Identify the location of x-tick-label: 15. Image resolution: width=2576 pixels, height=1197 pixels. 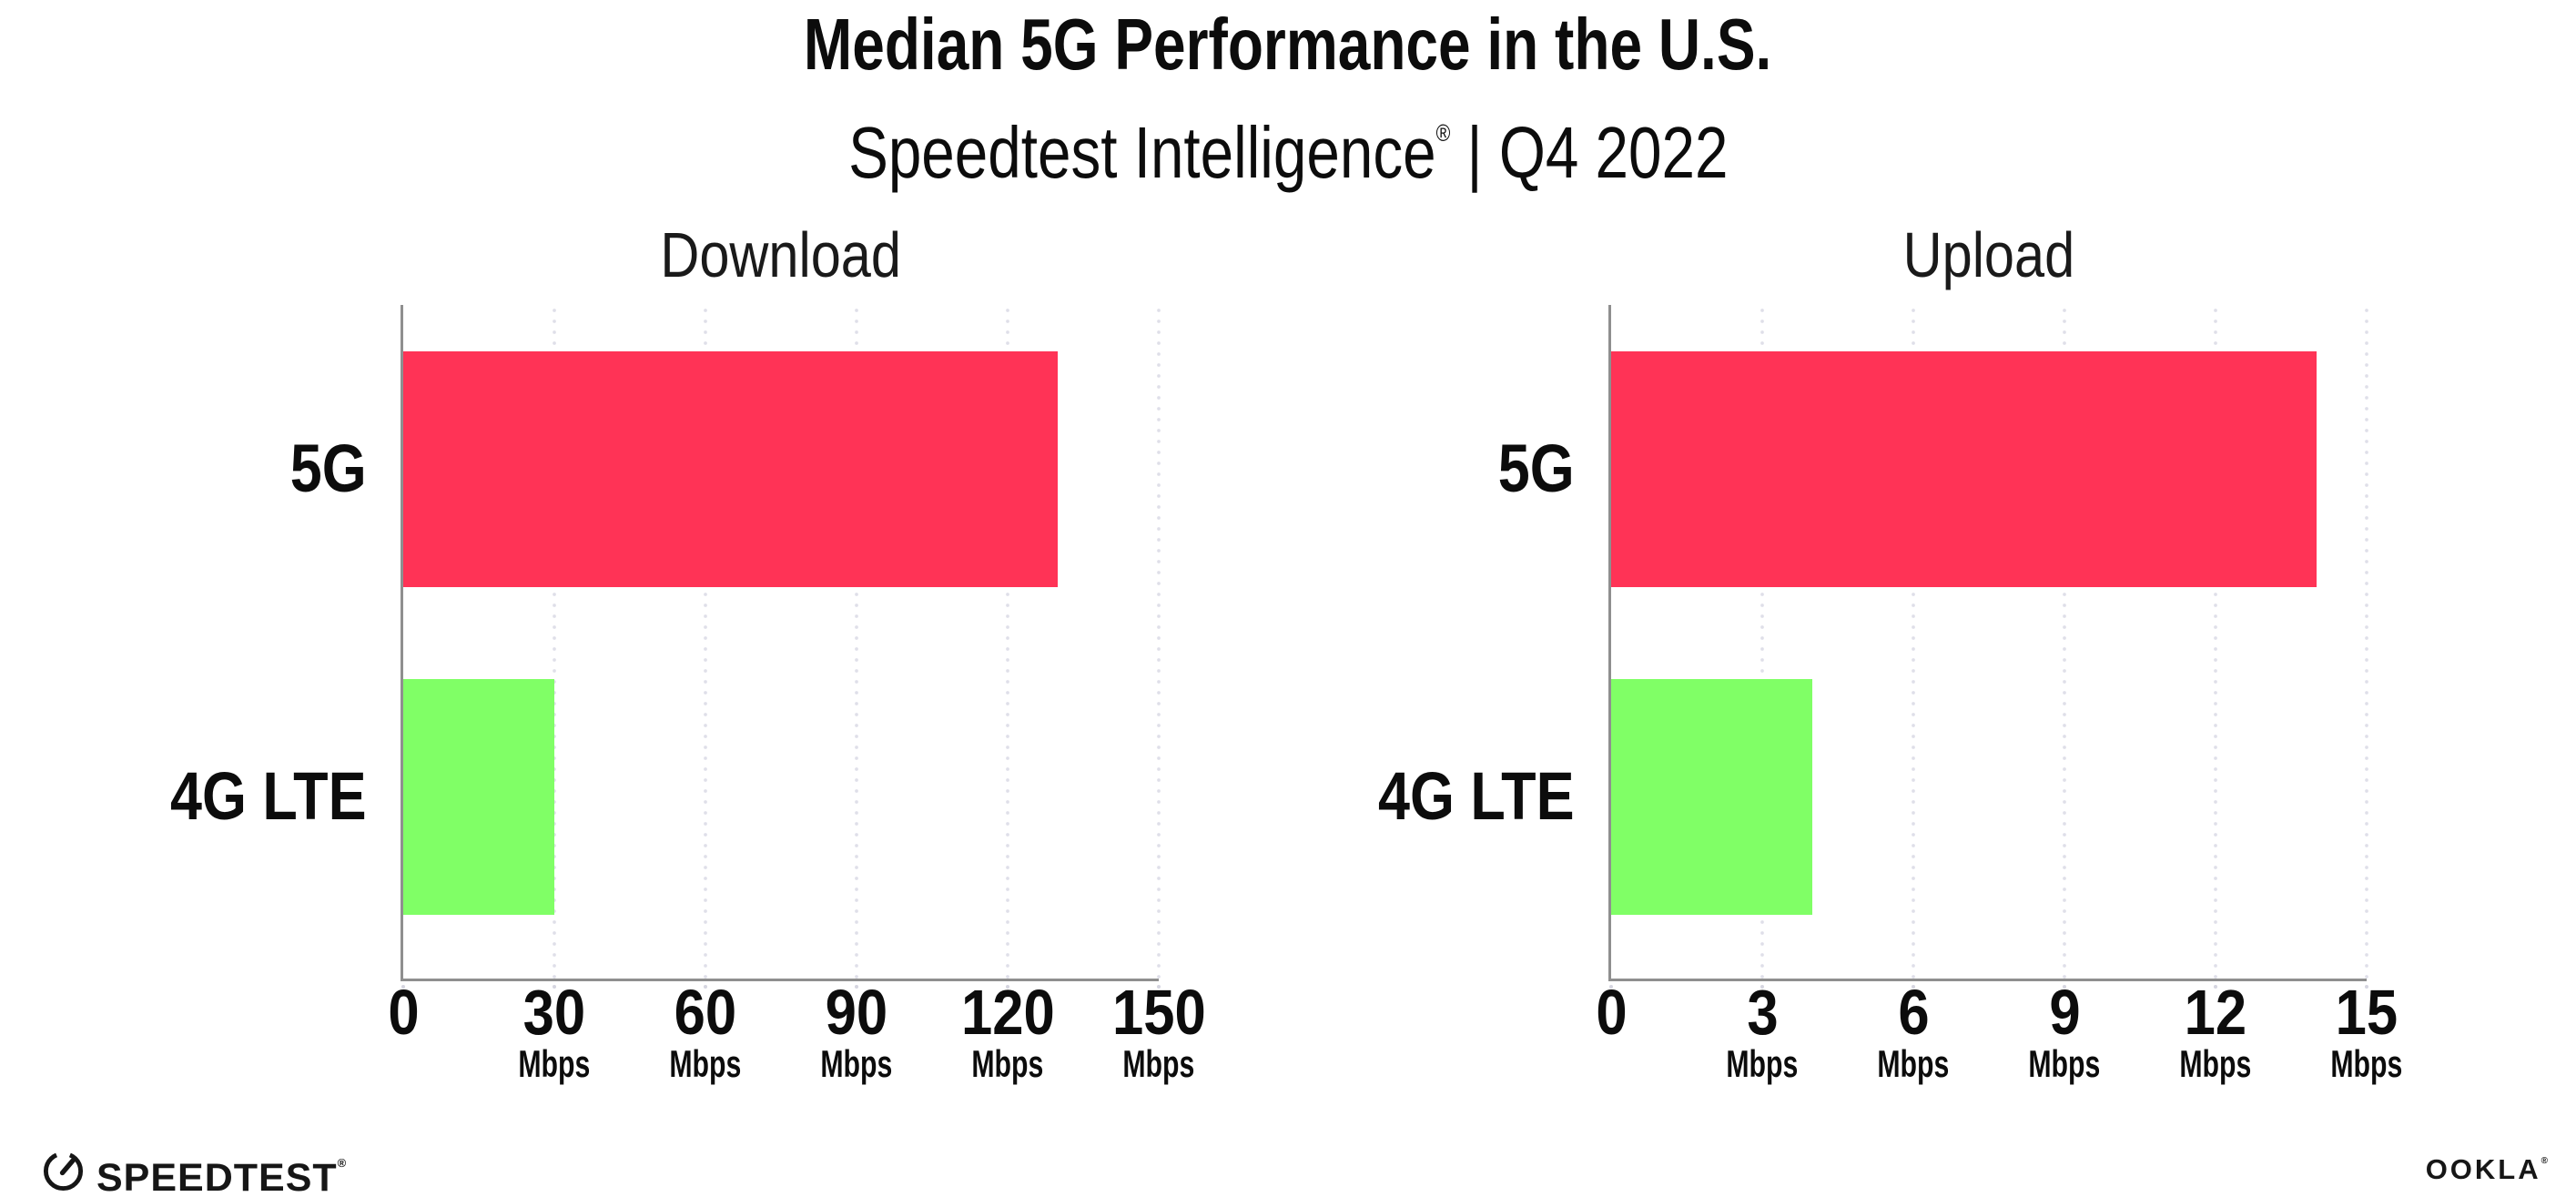
(2367, 1012).